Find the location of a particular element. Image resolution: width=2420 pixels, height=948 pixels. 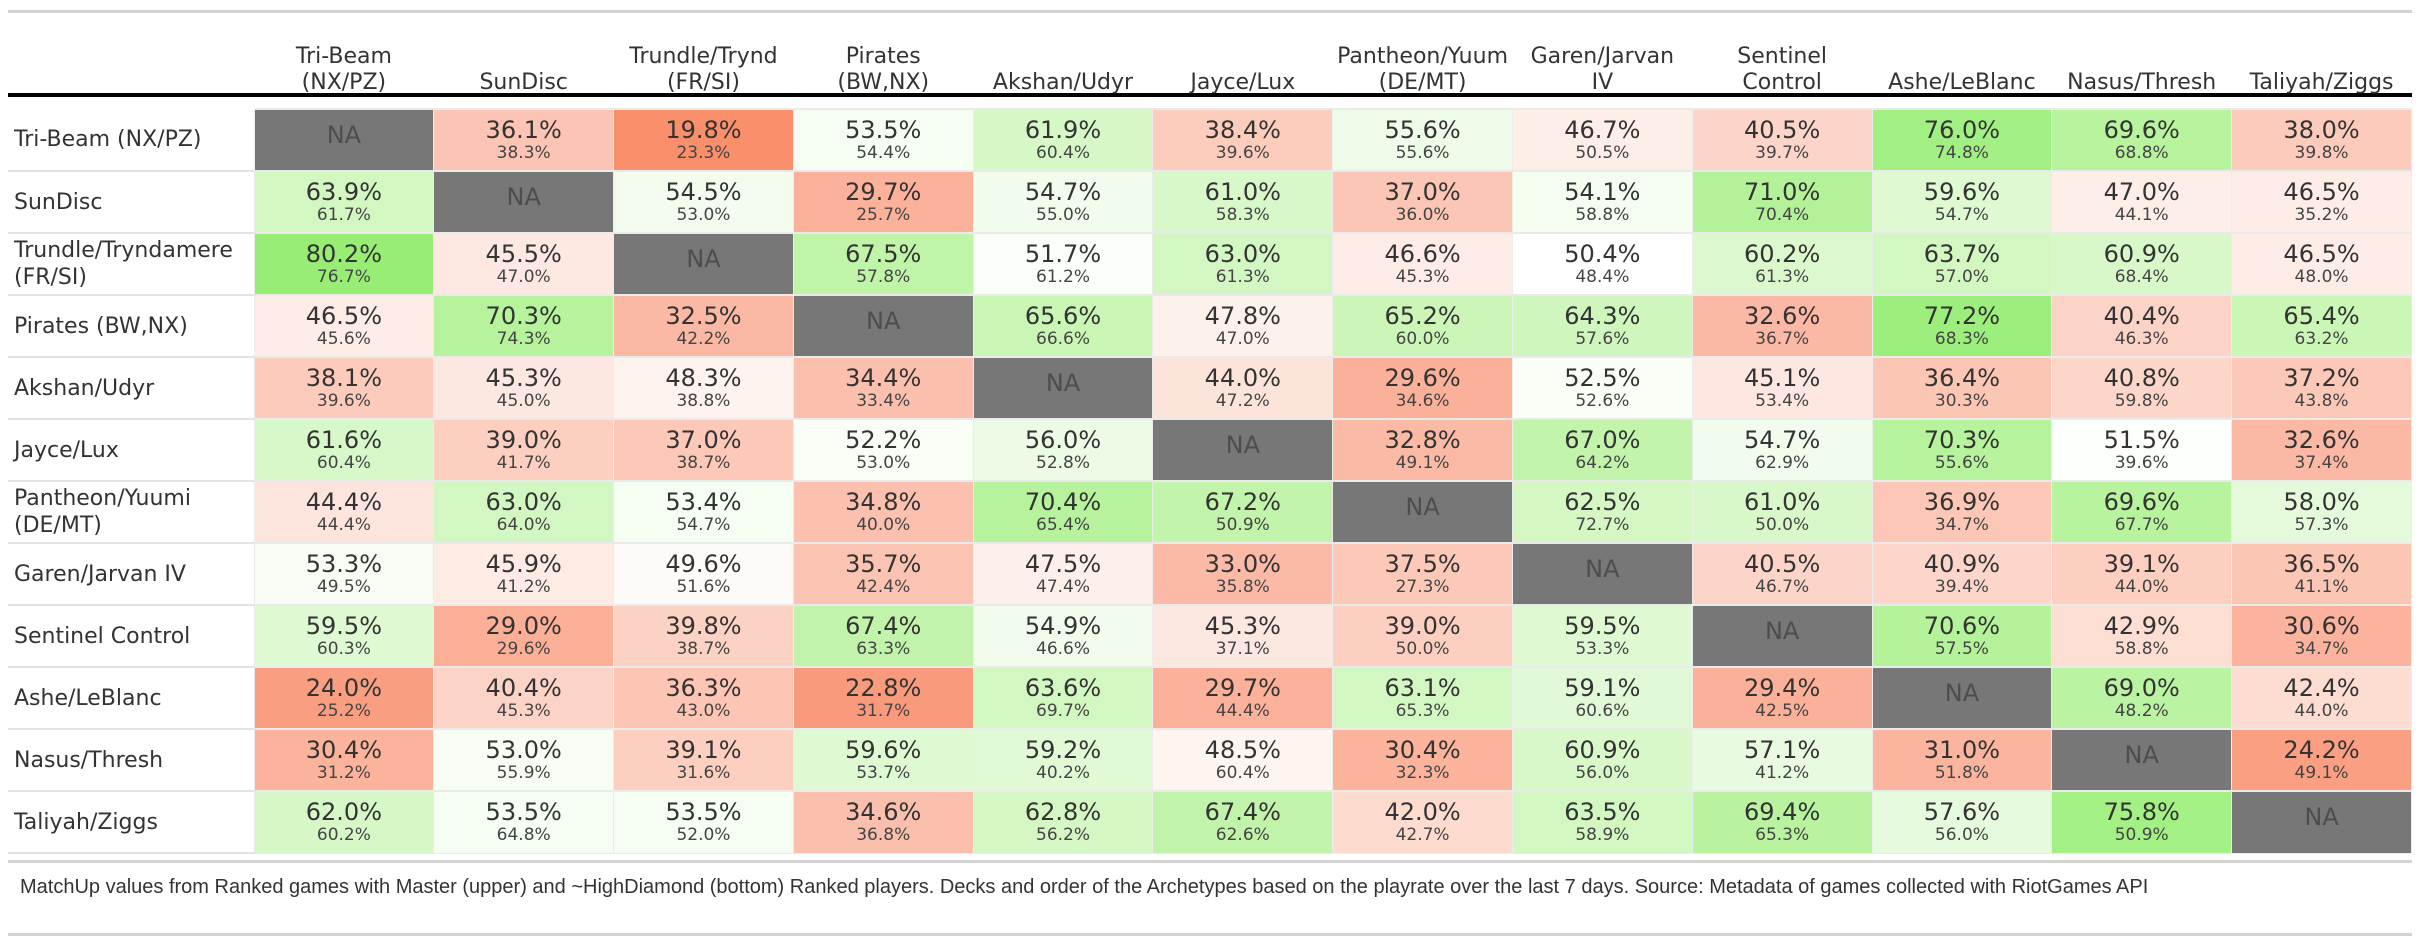

diamond-winrate: 25.7% is located at coordinates (883, 214).